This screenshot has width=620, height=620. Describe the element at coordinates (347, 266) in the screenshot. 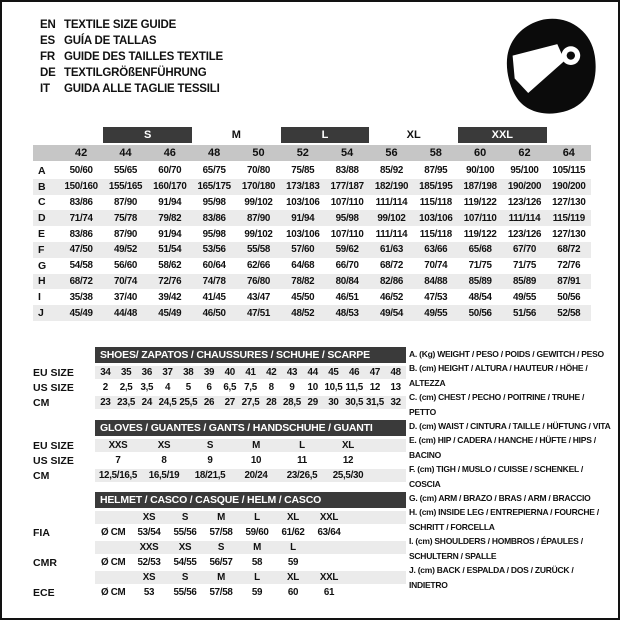

I see `measurement-value: 66/70` at that location.